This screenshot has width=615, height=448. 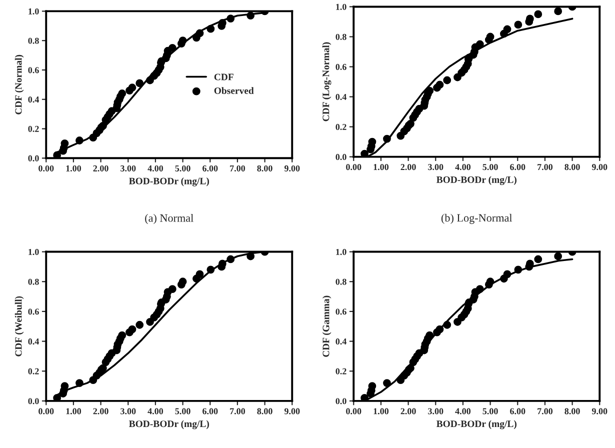 What do you see at coordinates (169, 219) in the screenshot?
I see `text: (a) Normal` at bounding box center [169, 219].